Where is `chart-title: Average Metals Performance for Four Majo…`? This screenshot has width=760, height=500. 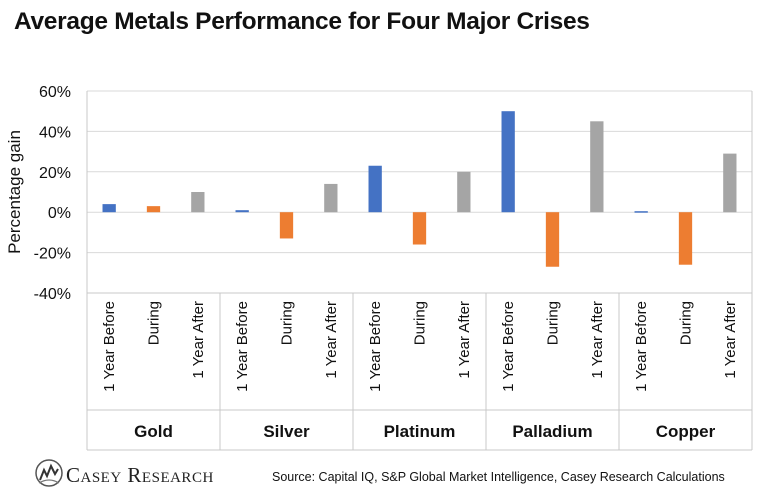 chart-title: Average Metals Performance for Four Majo… is located at coordinates (302, 21).